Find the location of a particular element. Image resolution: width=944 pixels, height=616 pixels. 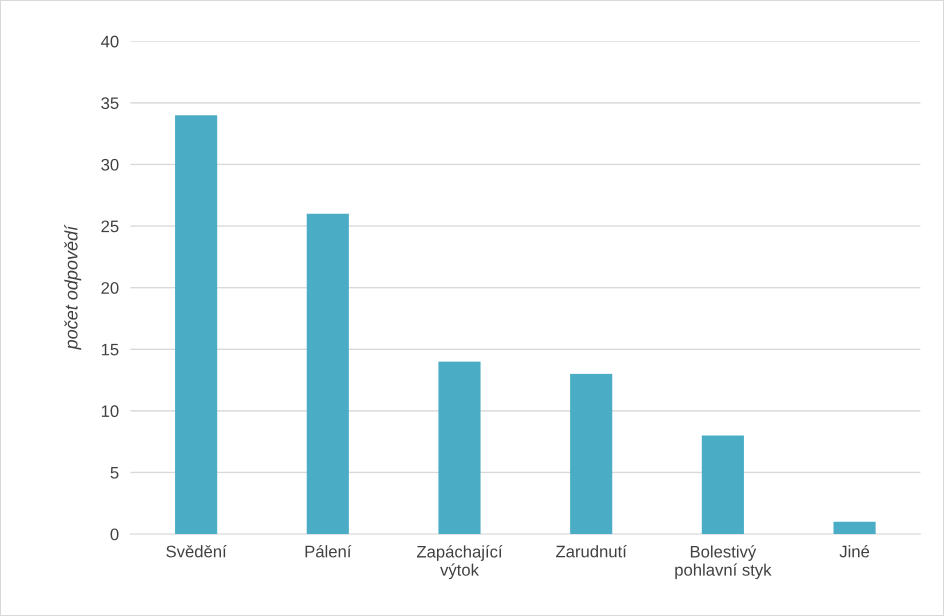

y-tick-label: 15 is located at coordinates (110, 350).